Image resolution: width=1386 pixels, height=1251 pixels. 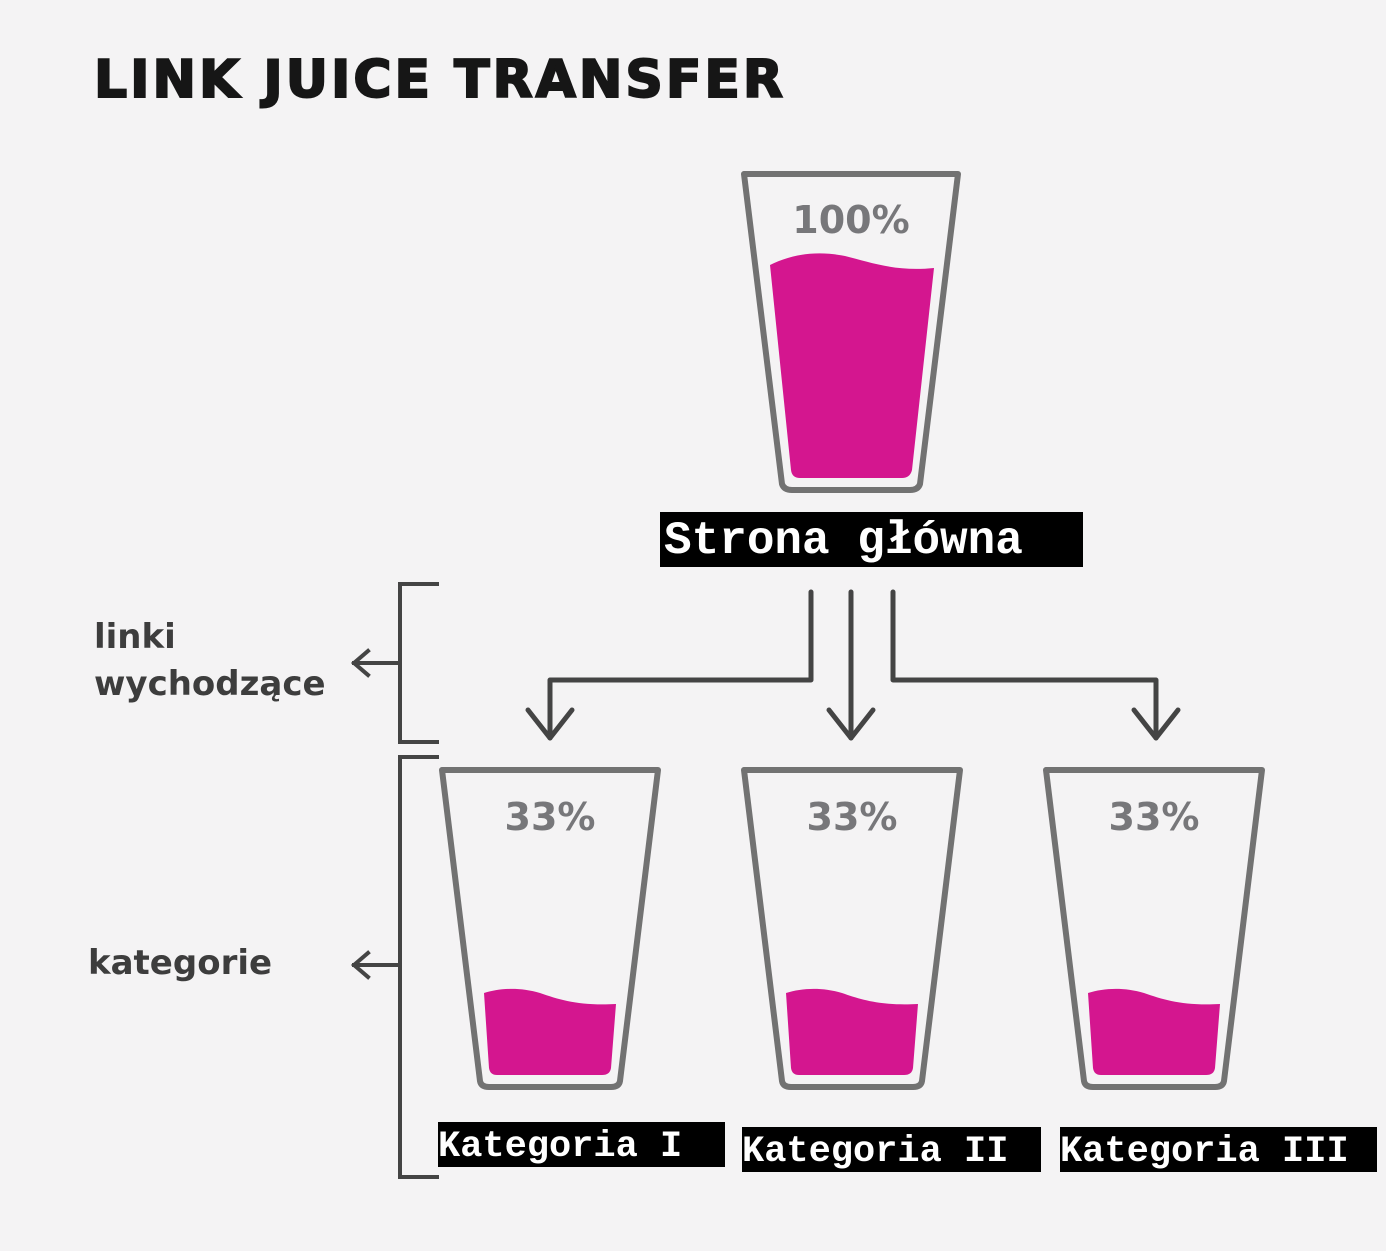 I want to click on diagram-title: LINK JUICE TRANSFER, so click(x=439, y=80).